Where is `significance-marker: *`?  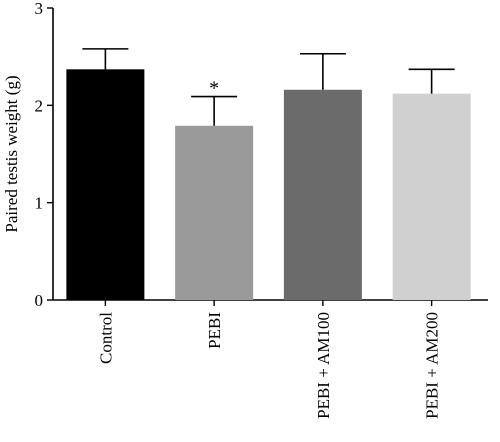
significance-marker: * is located at coordinates (214, 89).